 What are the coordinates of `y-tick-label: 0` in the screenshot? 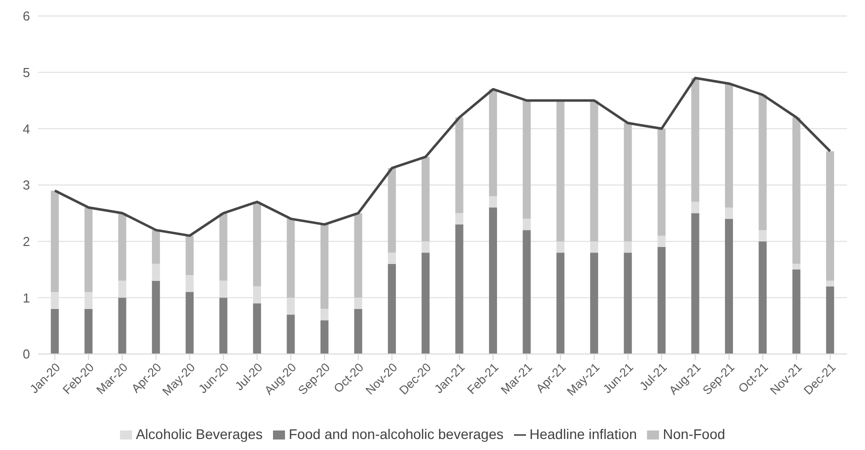 It's located at (26, 354).